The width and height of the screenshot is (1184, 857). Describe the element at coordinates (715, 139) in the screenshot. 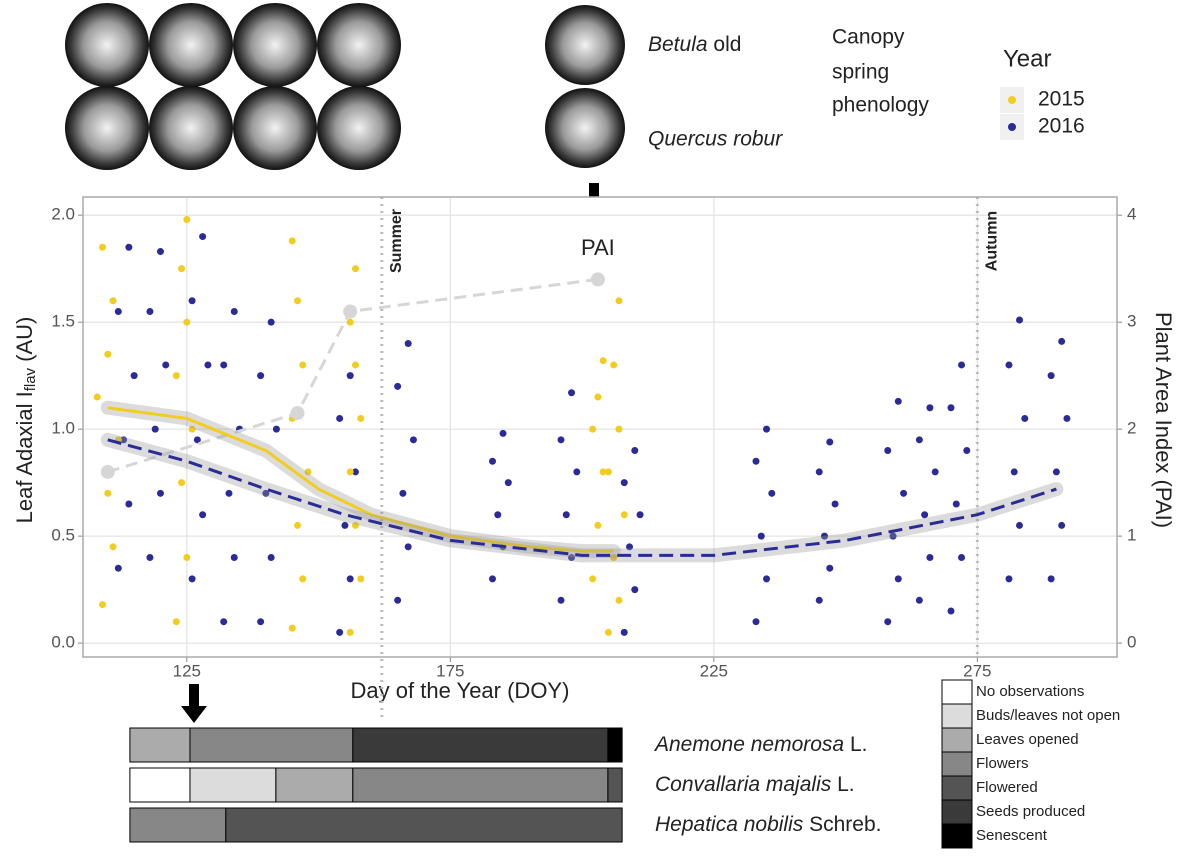

I see `caption-quercus: Quercus robur` at that location.